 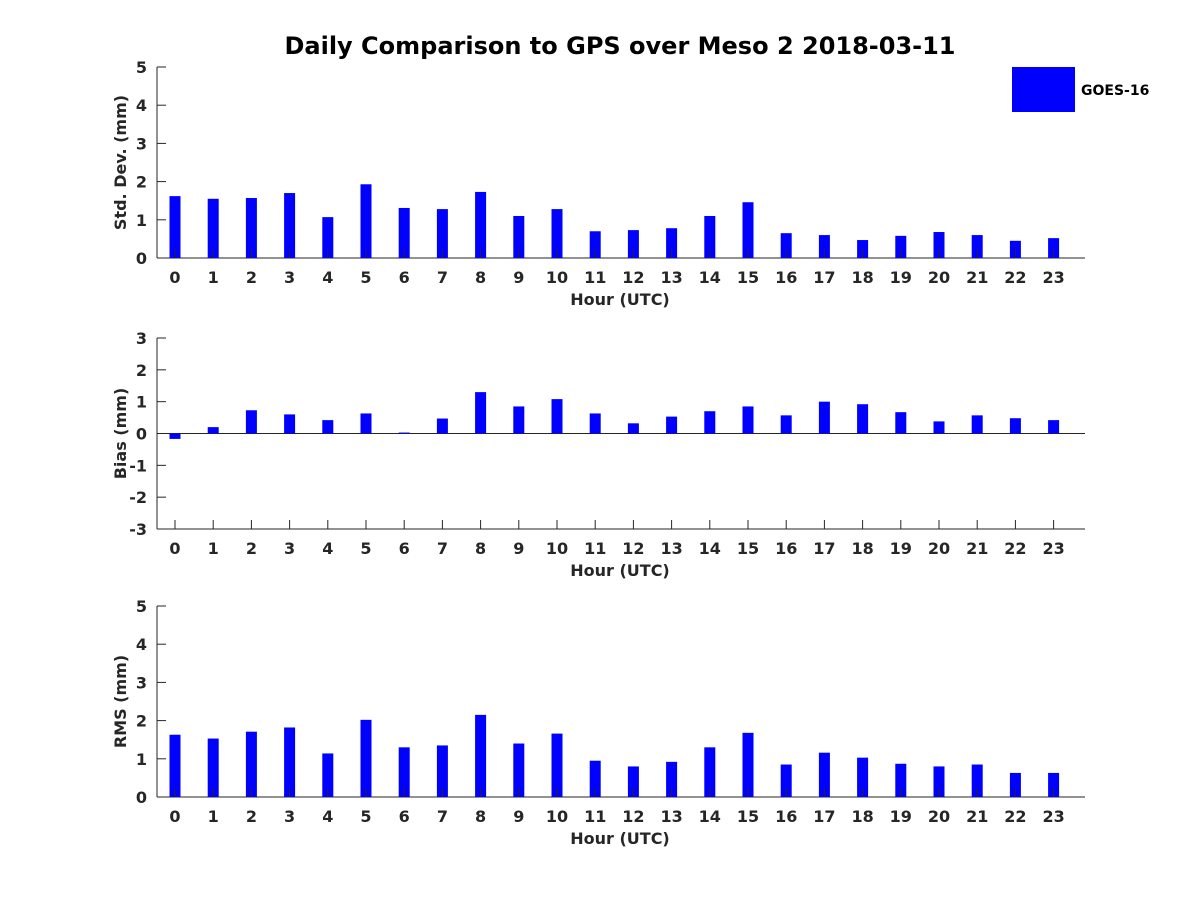 What do you see at coordinates (1053, 816) in the screenshot?
I see `x-tick-label: 23` at bounding box center [1053, 816].